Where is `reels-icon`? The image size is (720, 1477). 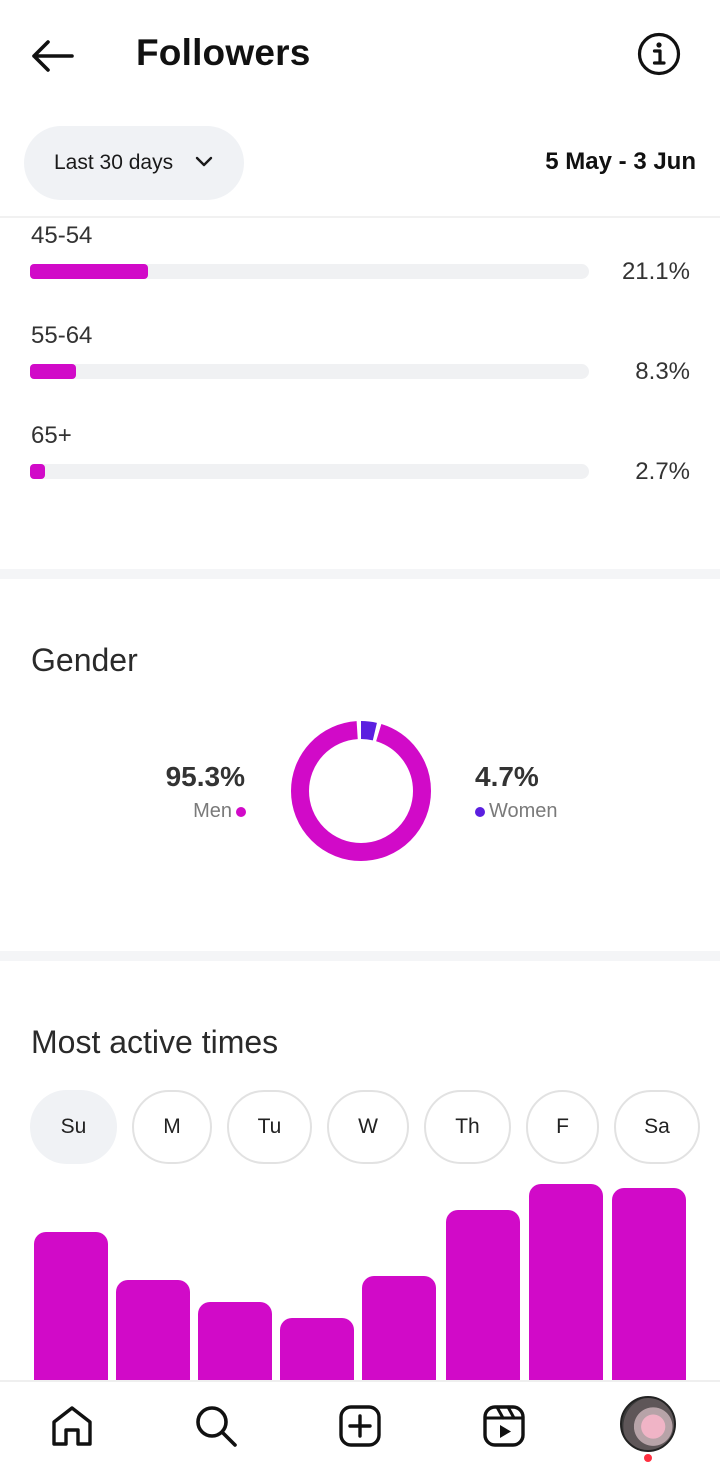
reels-icon is located at coordinates (504, 1426).